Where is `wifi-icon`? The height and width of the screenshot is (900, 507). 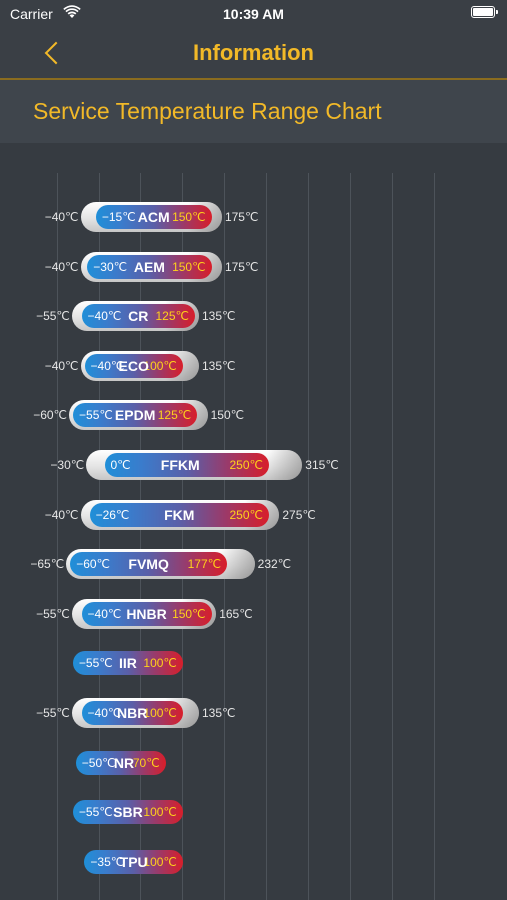
wifi-icon is located at coordinates (72, 13).